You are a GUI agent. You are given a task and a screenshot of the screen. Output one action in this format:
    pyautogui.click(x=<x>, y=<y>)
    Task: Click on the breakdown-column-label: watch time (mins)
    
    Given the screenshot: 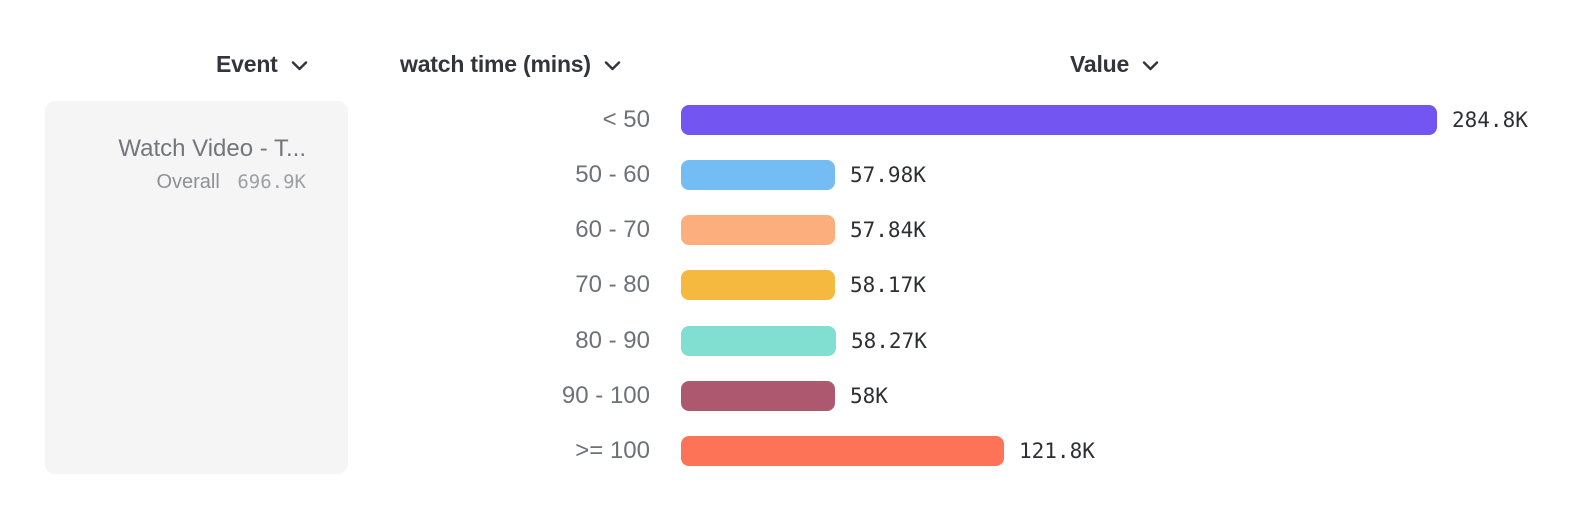 What is the action you would take?
    pyautogui.click(x=495, y=63)
    